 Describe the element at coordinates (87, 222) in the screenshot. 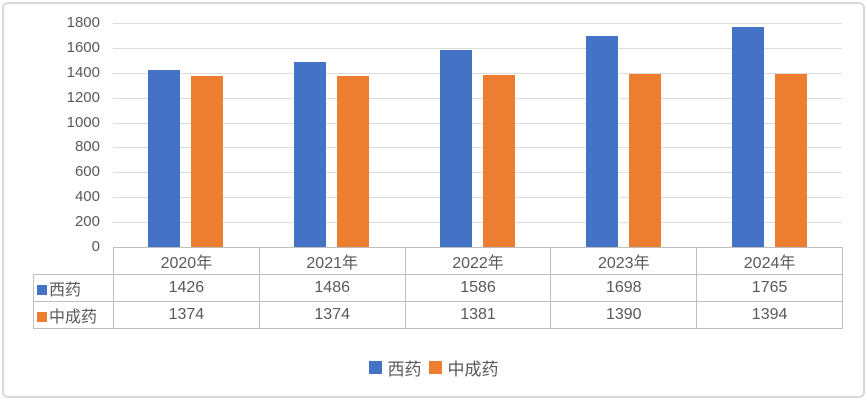

I see `y-axis-tick-label: 200` at that location.